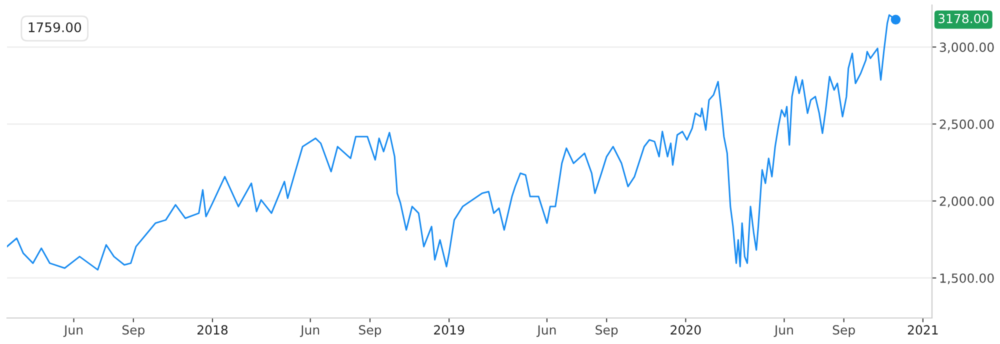  Describe the element at coordinates (212, 330) in the screenshot. I see `x-tick-label: 2018` at that location.